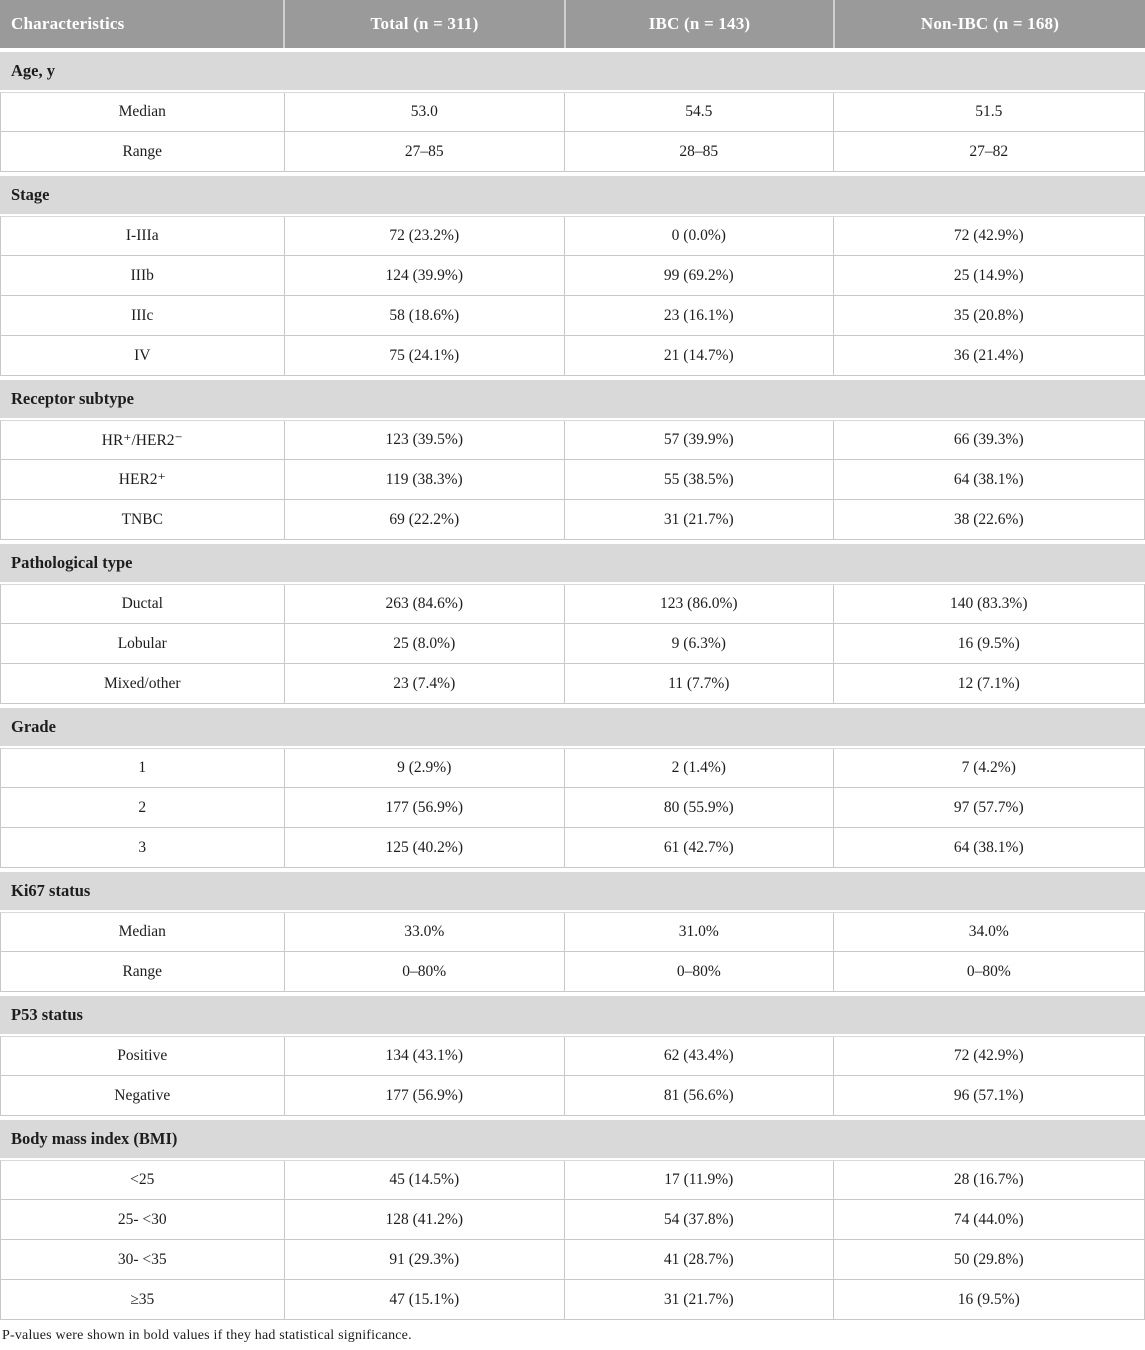  What do you see at coordinates (988, 440) in the screenshot?
I see `cell-non-ibc: 66 (39.3%)` at bounding box center [988, 440].